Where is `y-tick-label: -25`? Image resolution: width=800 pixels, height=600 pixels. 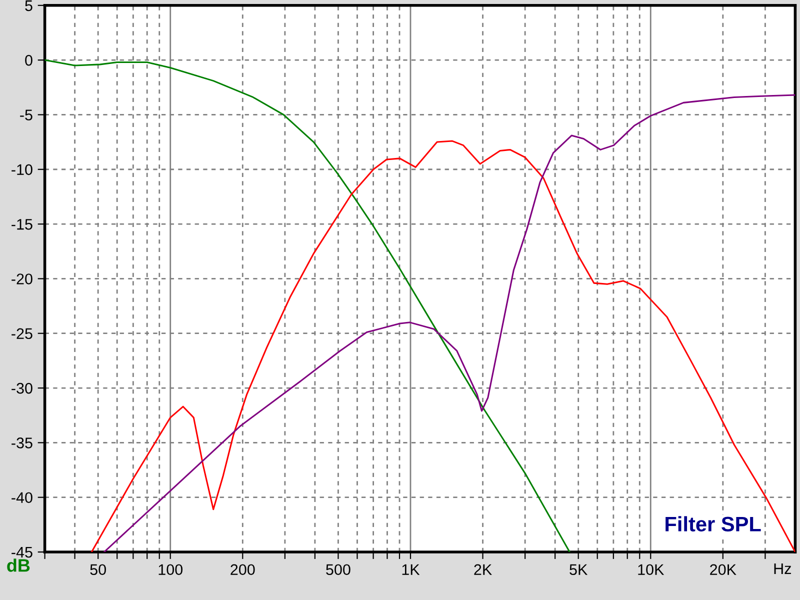 y-tick-label: -25 is located at coordinates (22, 334).